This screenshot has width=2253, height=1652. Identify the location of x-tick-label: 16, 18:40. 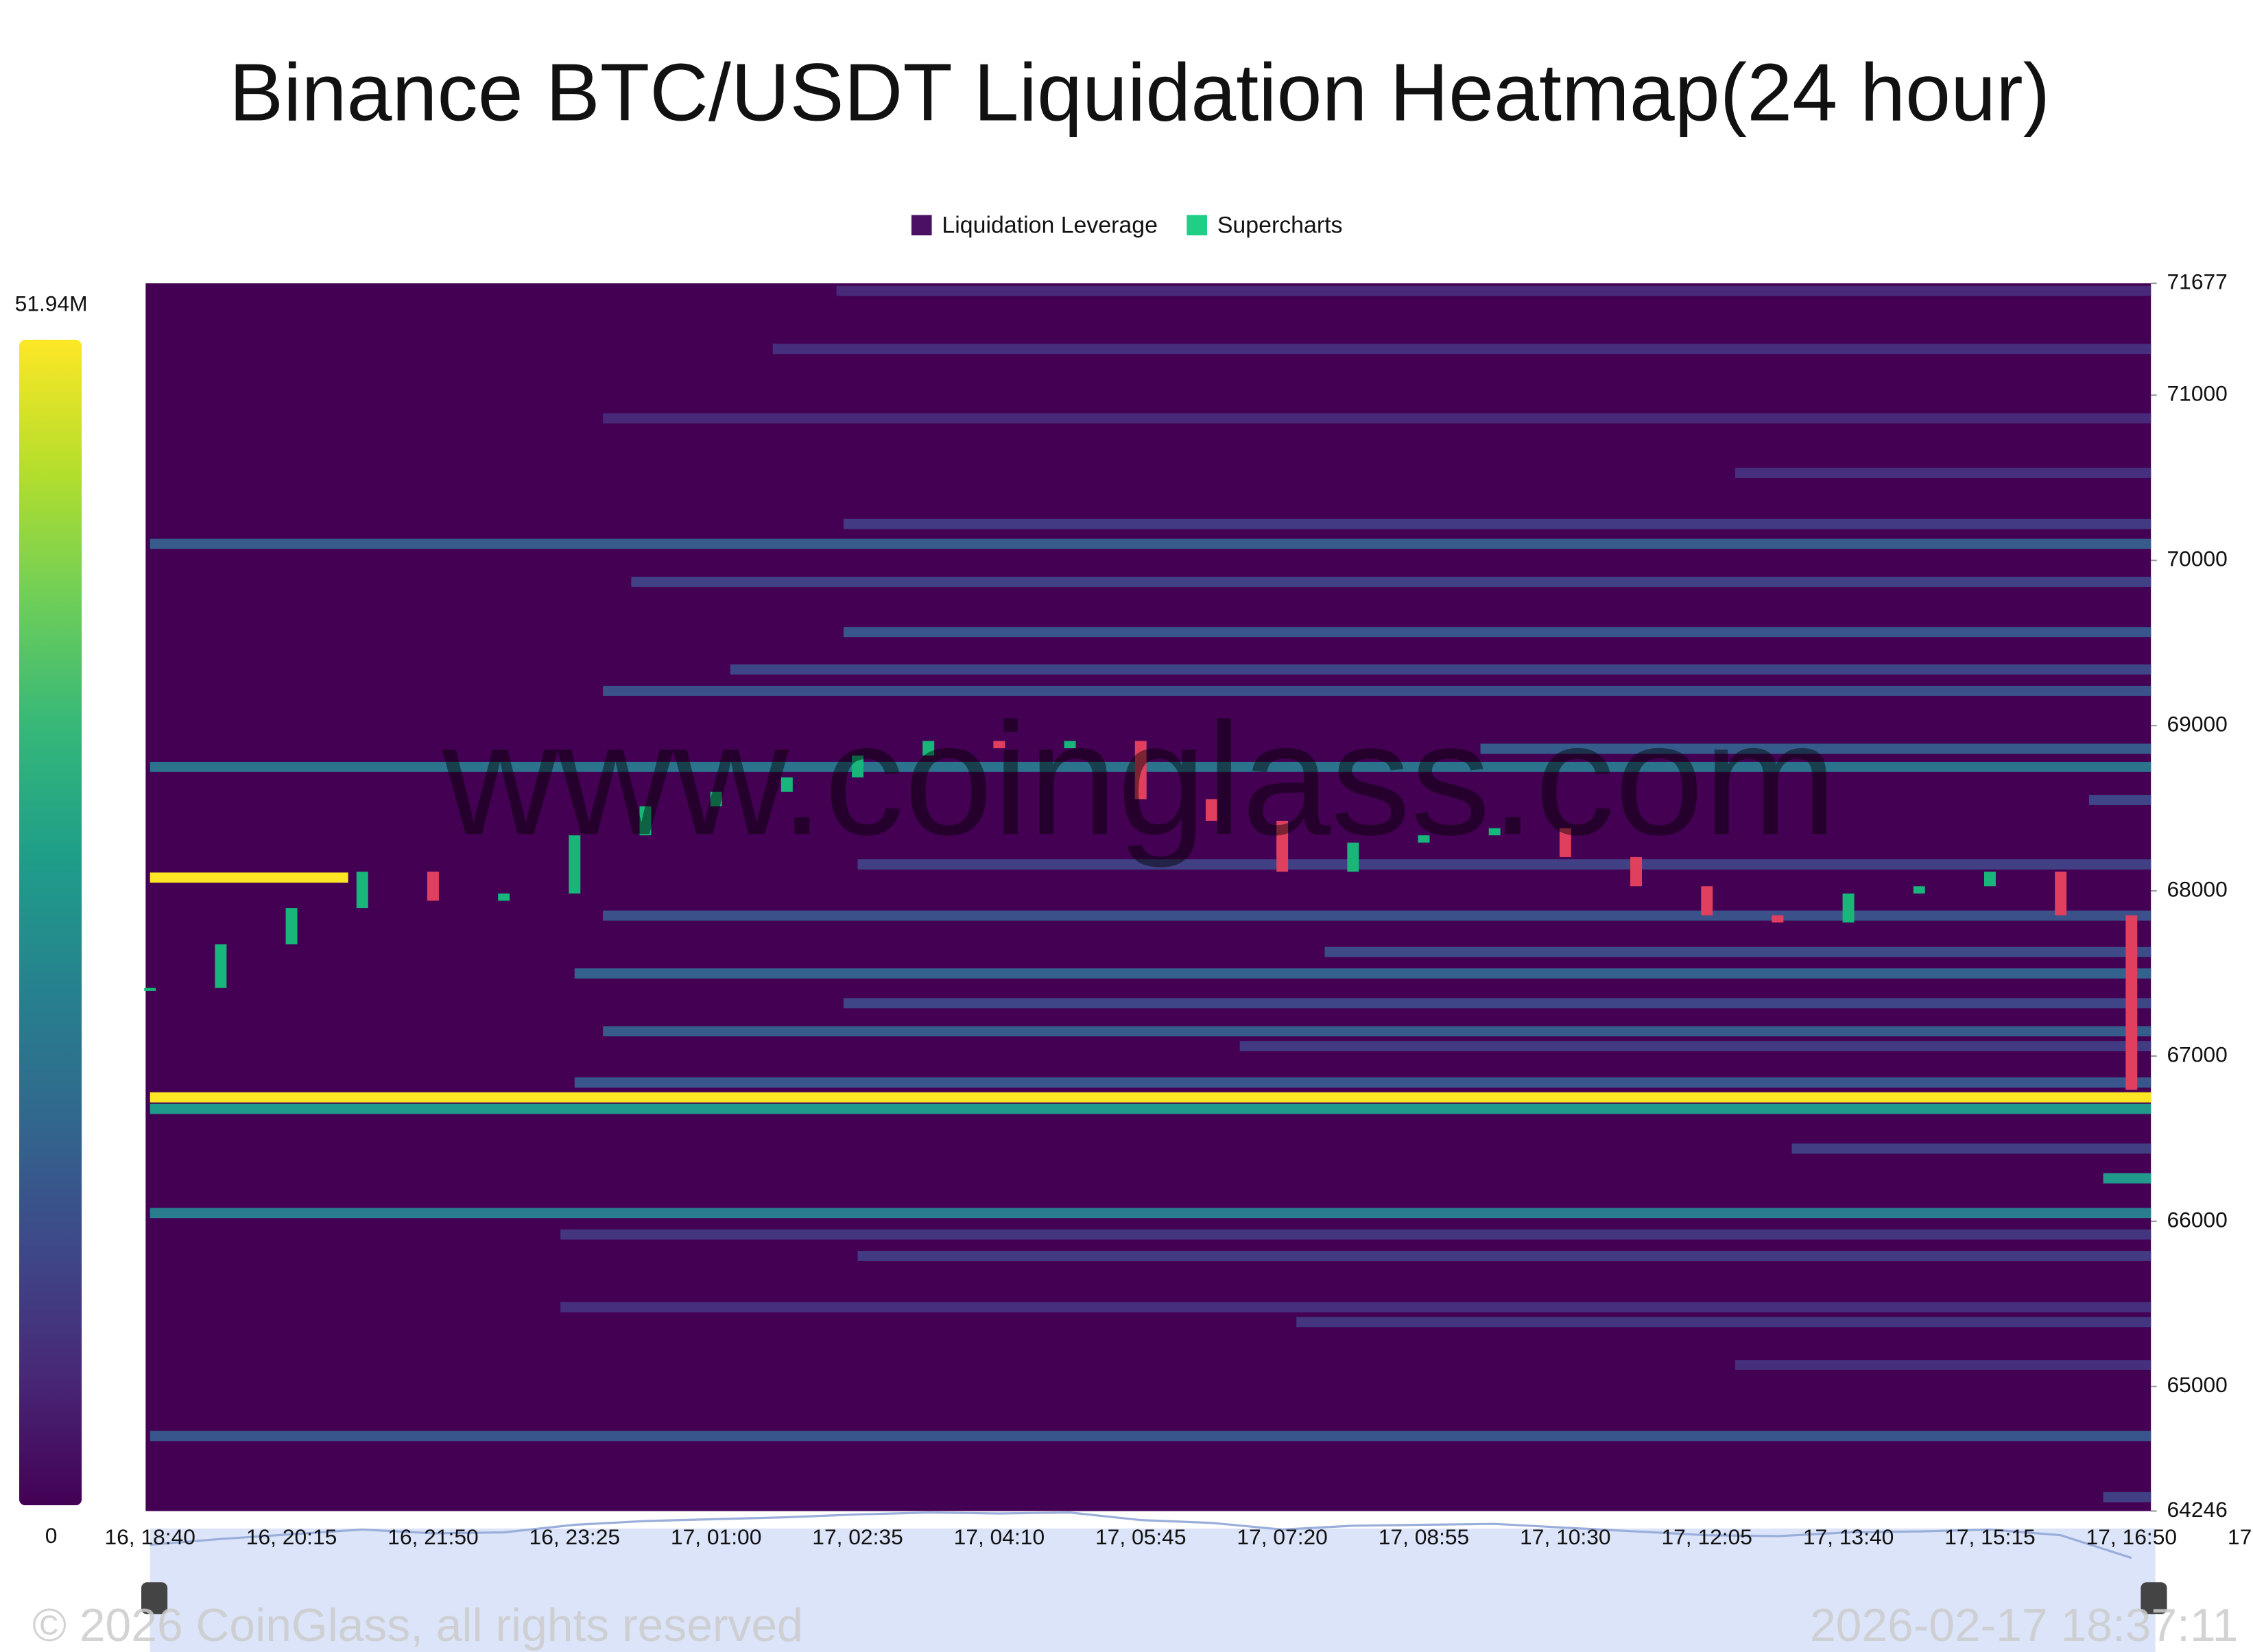
(149, 1536).